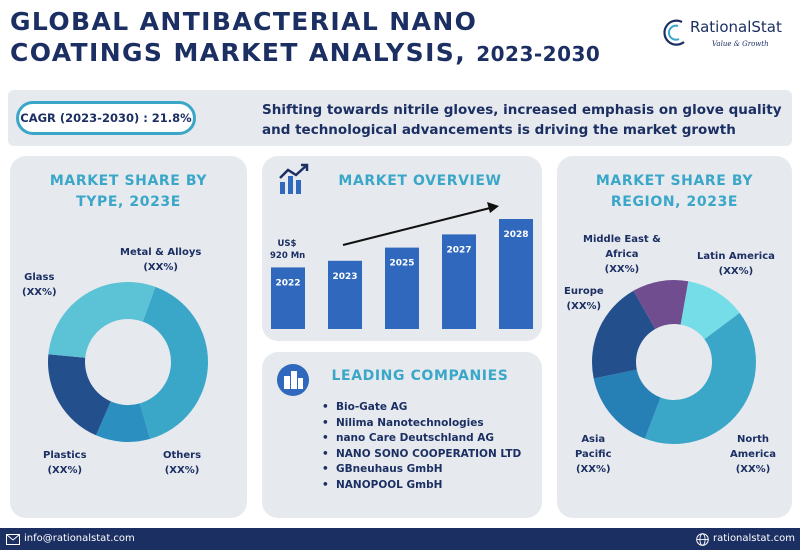  What do you see at coordinates (622, 239) in the screenshot?
I see `region-name-mea-1: Middle East &` at bounding box center [622, 239].